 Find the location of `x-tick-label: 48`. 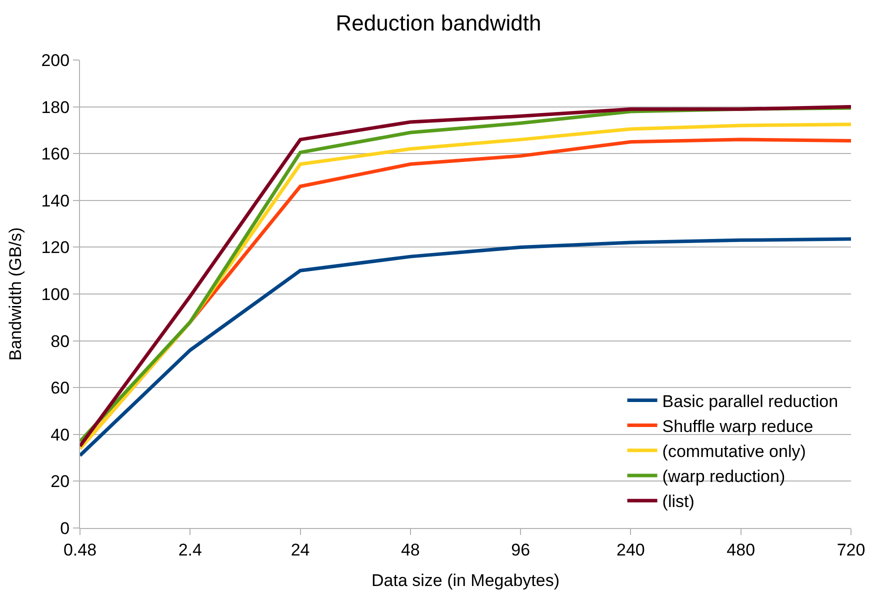

x-tick-label: 48 is located at coordinates (410, 550).